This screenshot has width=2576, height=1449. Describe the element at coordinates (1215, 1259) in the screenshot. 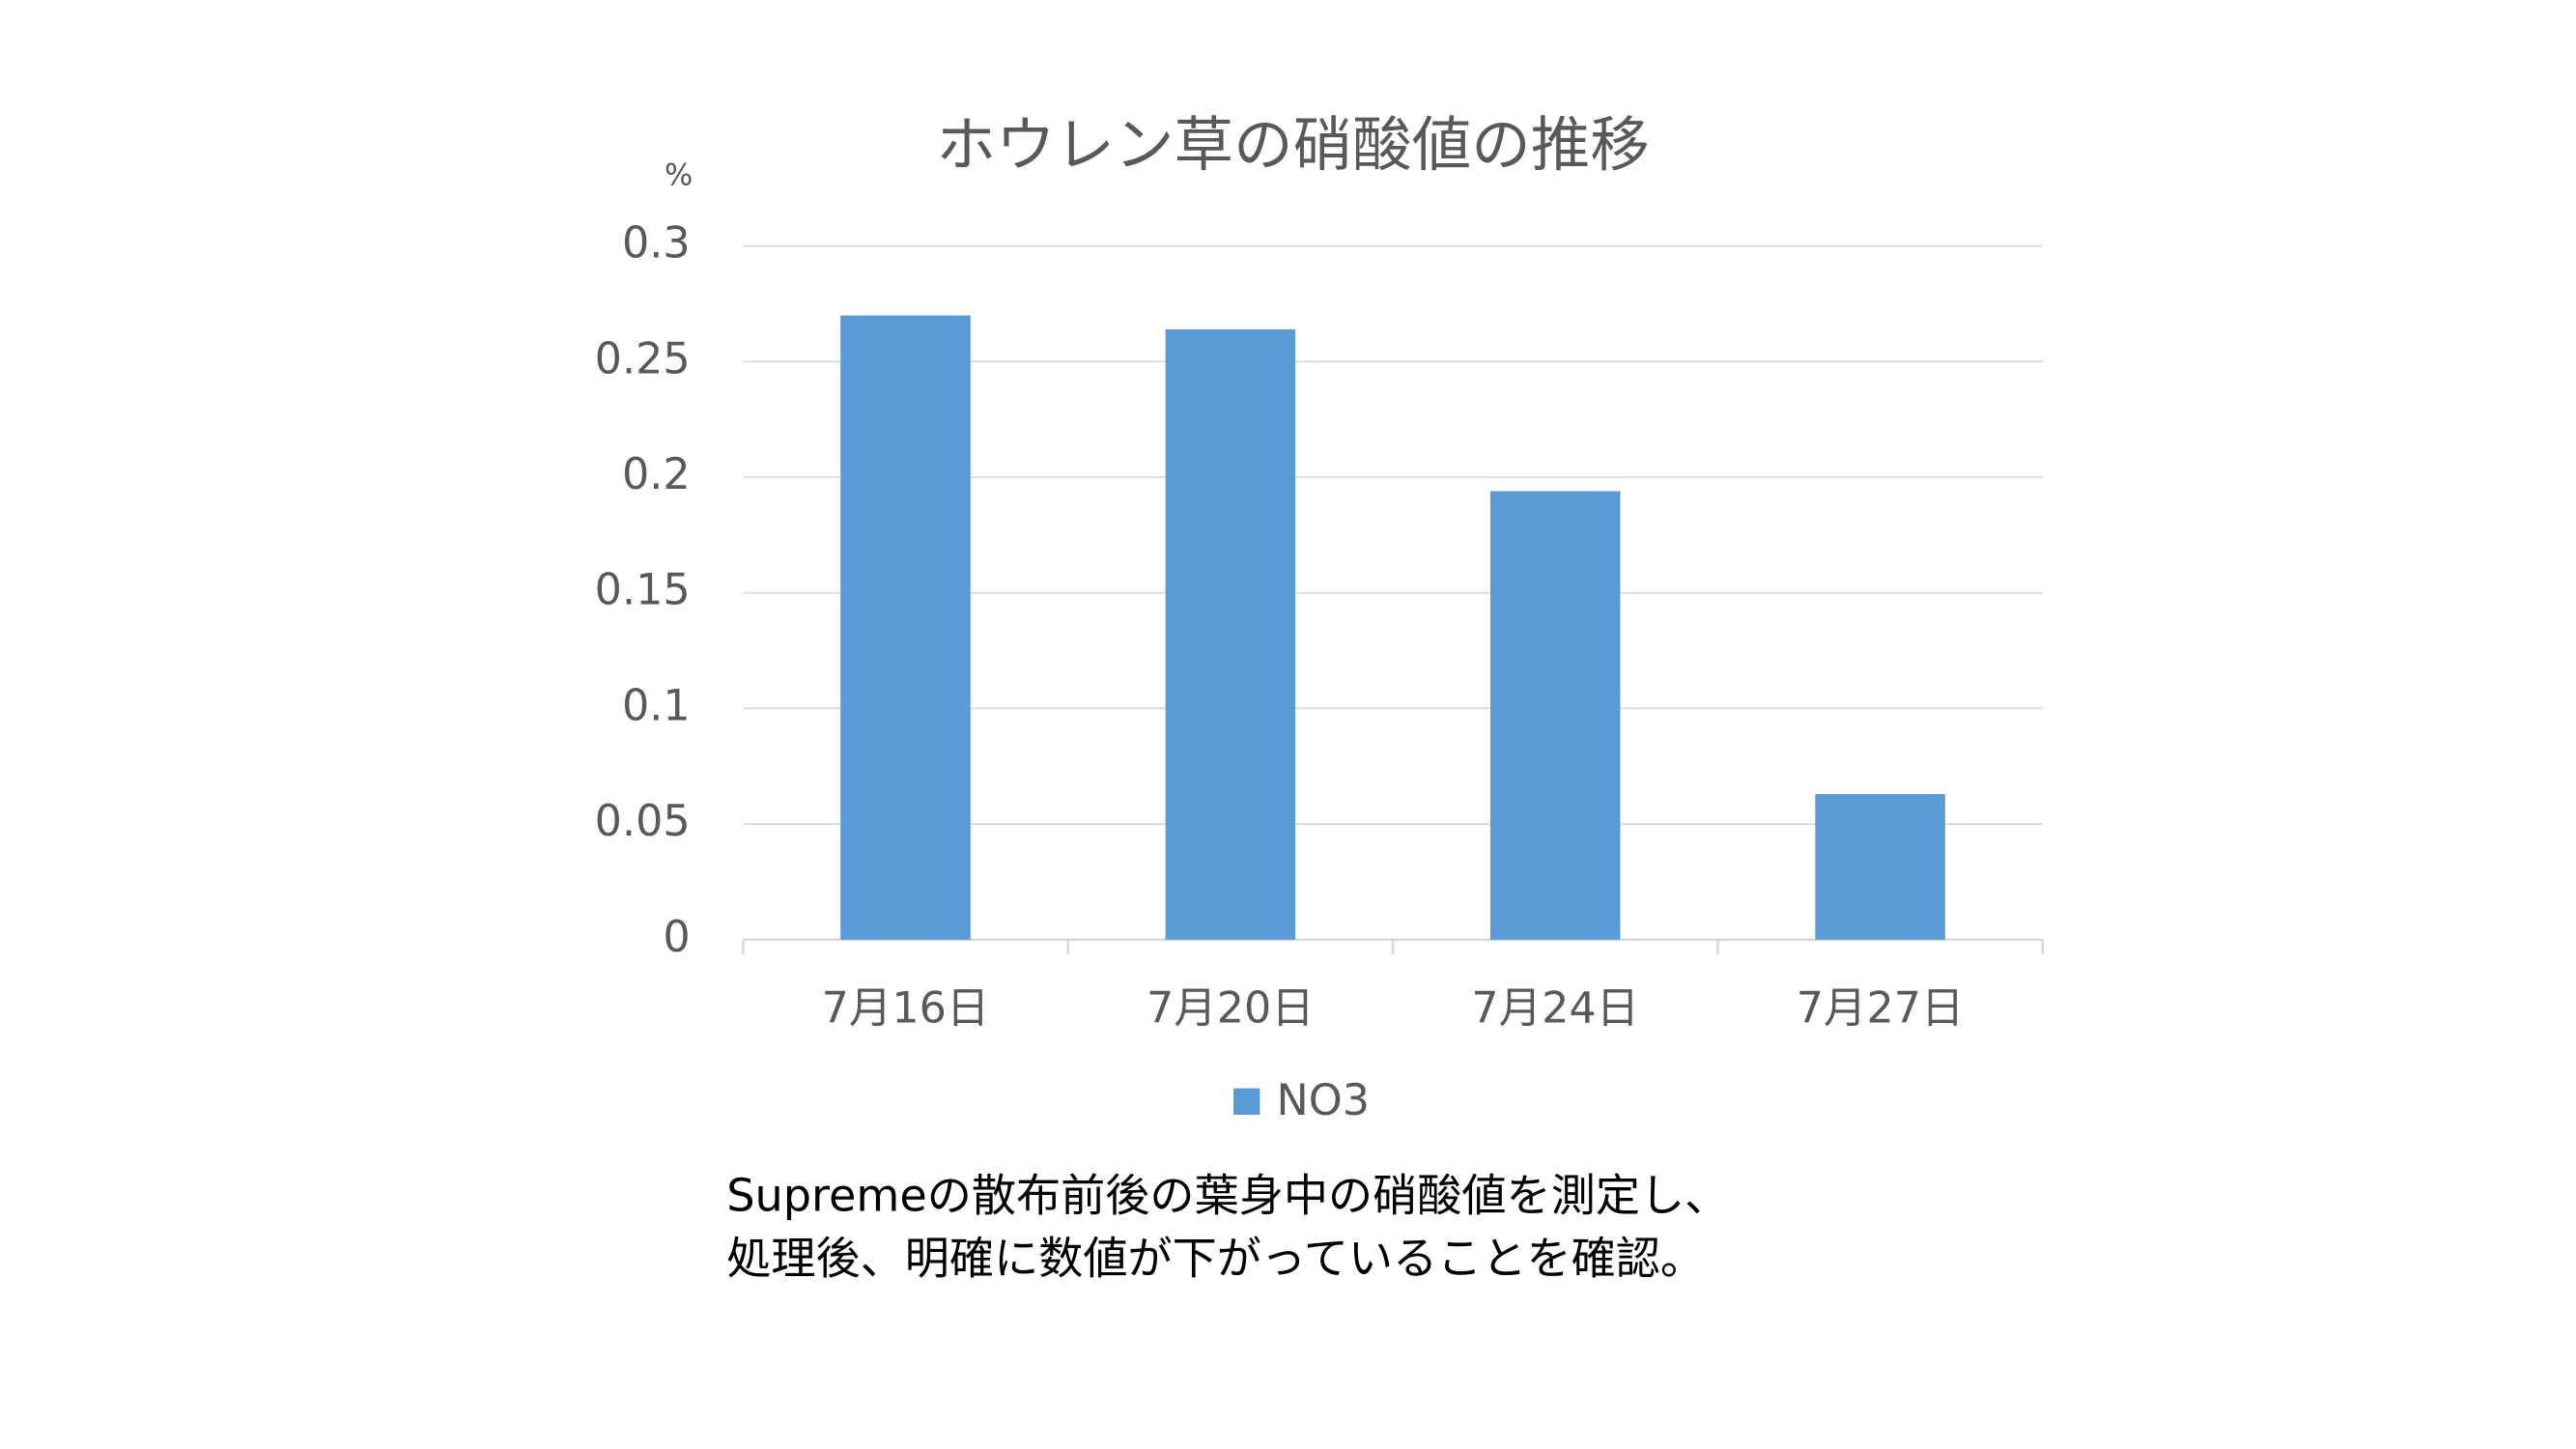

I see `caption-line: 処理後、明確に数値が下がっていることを確認。` at that location.